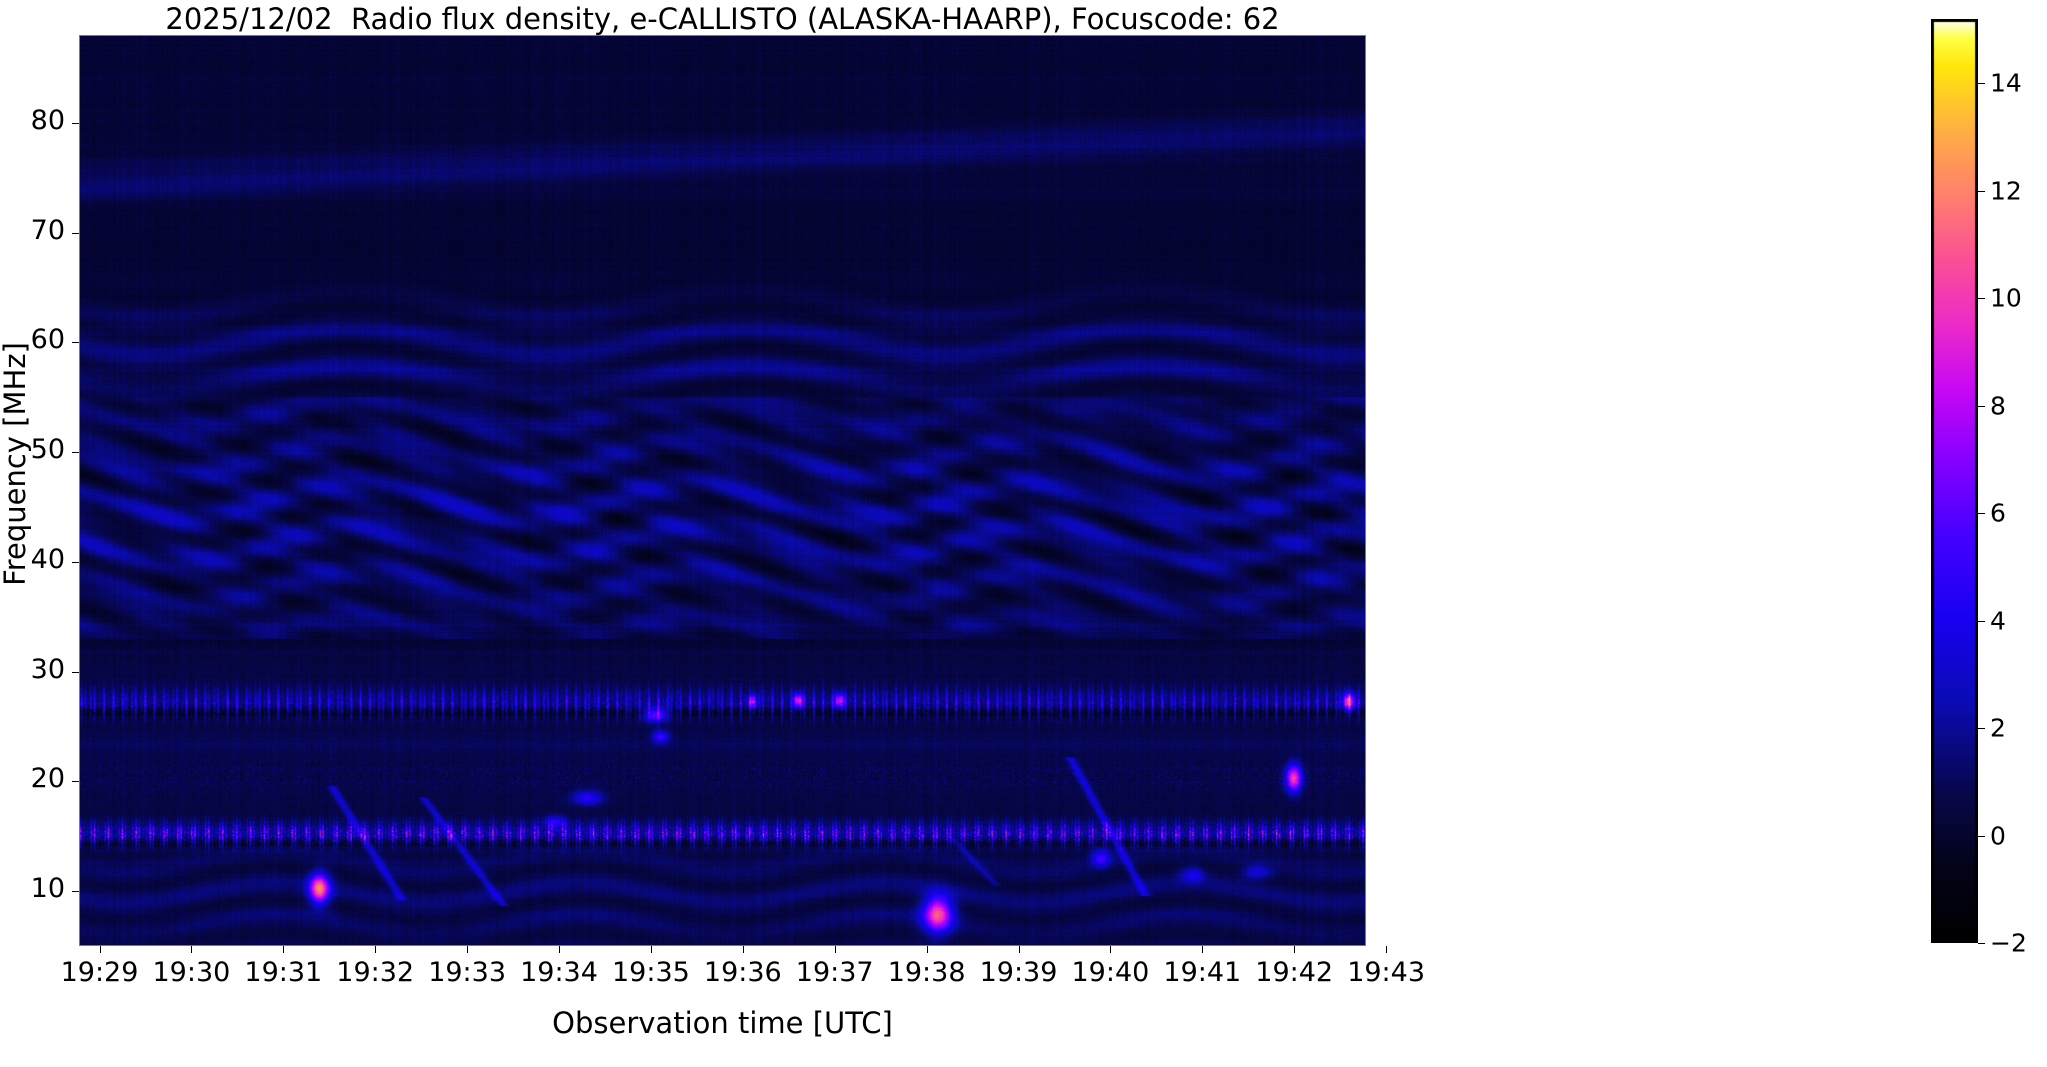 The width and height of the screenshot is (2047, 1067). Describe the element at coordinates (375, 972) in the screenshot. I see `x-tick-label: 19:32` at that location.